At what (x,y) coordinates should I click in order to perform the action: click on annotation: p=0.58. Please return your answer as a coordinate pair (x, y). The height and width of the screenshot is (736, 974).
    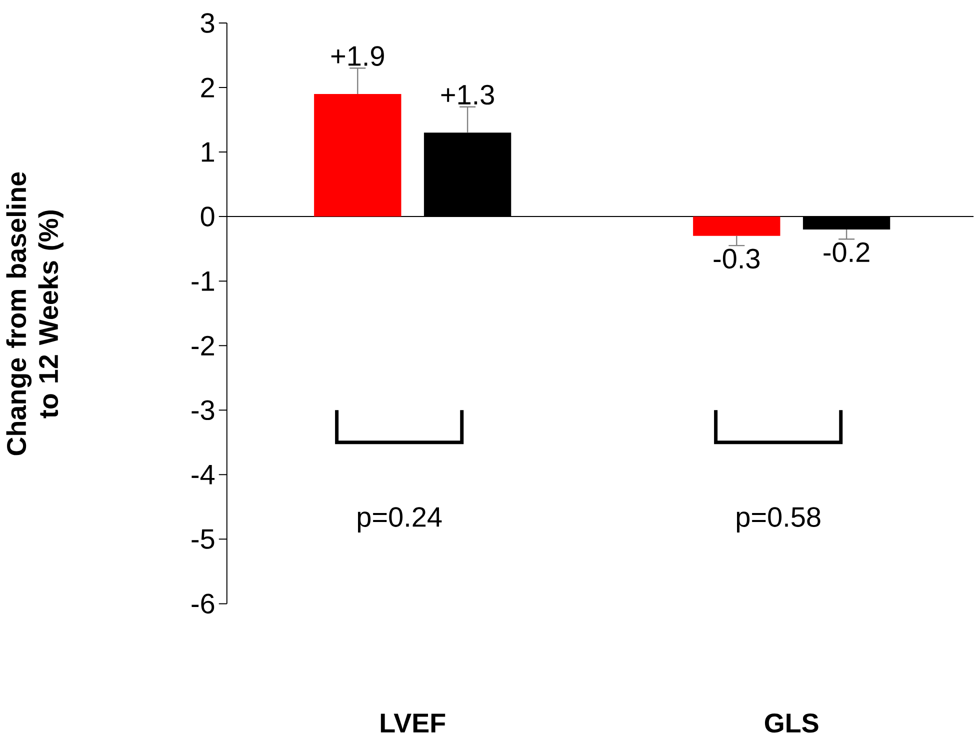
    Looking at the image, I should click on (778, 520).